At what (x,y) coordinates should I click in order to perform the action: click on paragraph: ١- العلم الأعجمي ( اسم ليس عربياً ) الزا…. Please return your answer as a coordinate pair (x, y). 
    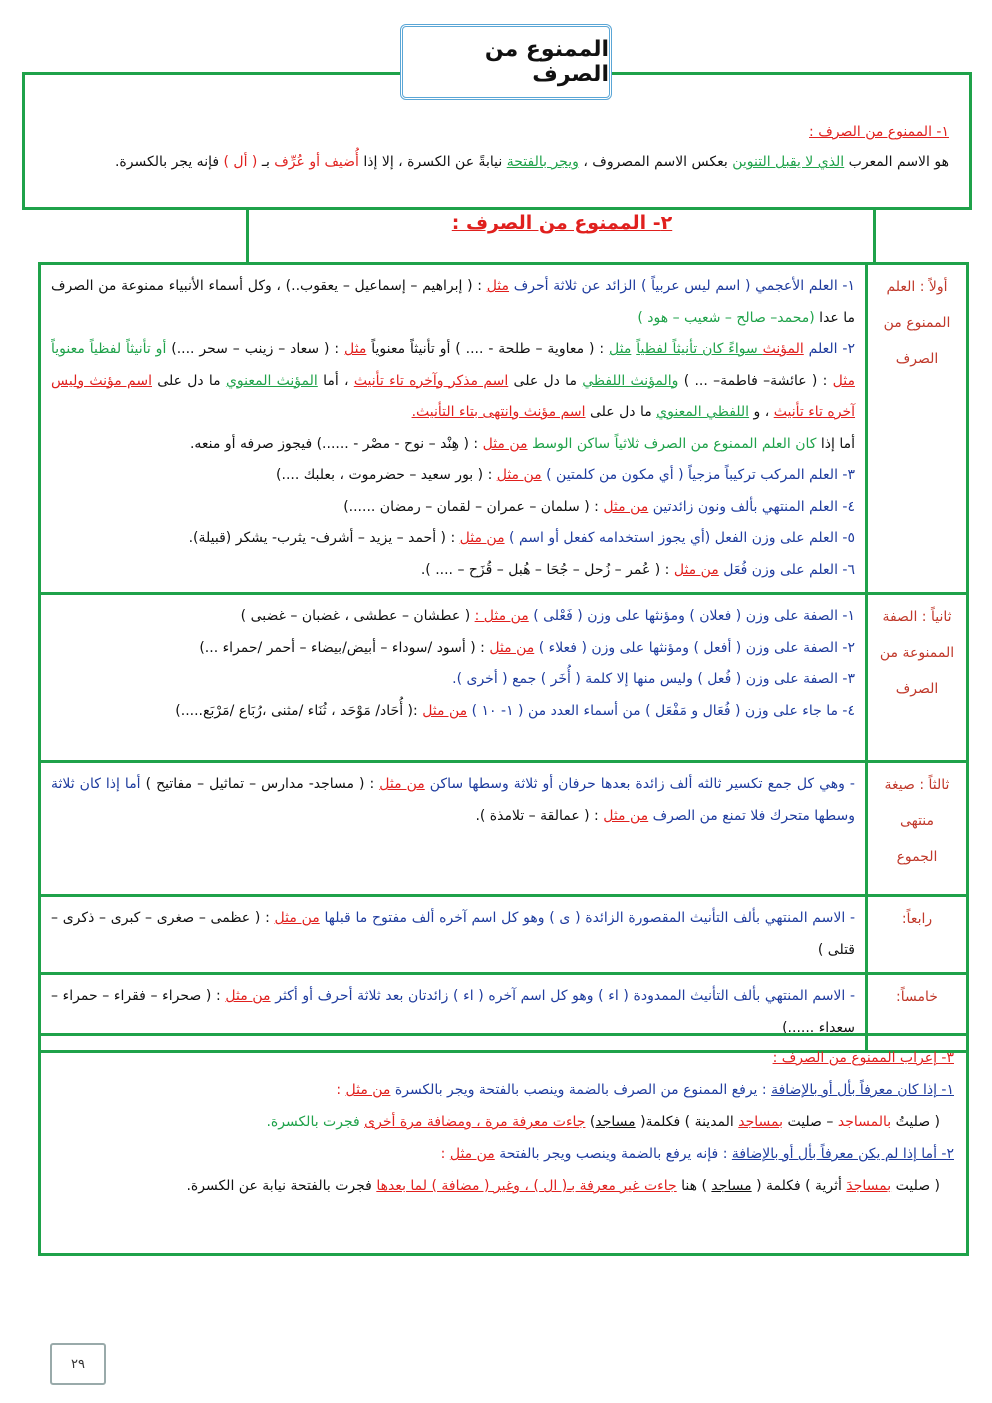
    Looking at the image, I should click on (453, 302).